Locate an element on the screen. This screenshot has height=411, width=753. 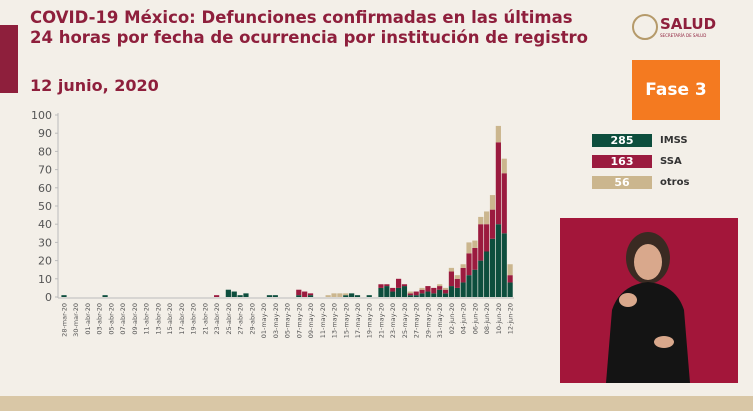
y-tick-label: 60 is located at coordinates (45, 188).